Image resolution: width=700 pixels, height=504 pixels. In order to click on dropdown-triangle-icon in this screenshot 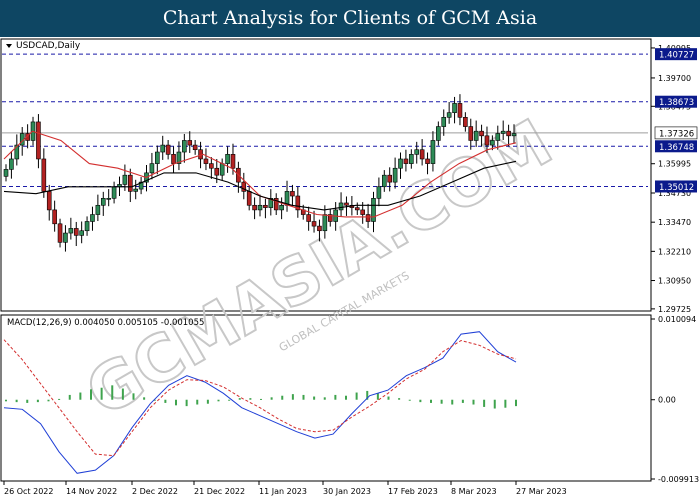, I will do `click(9, 46)`.